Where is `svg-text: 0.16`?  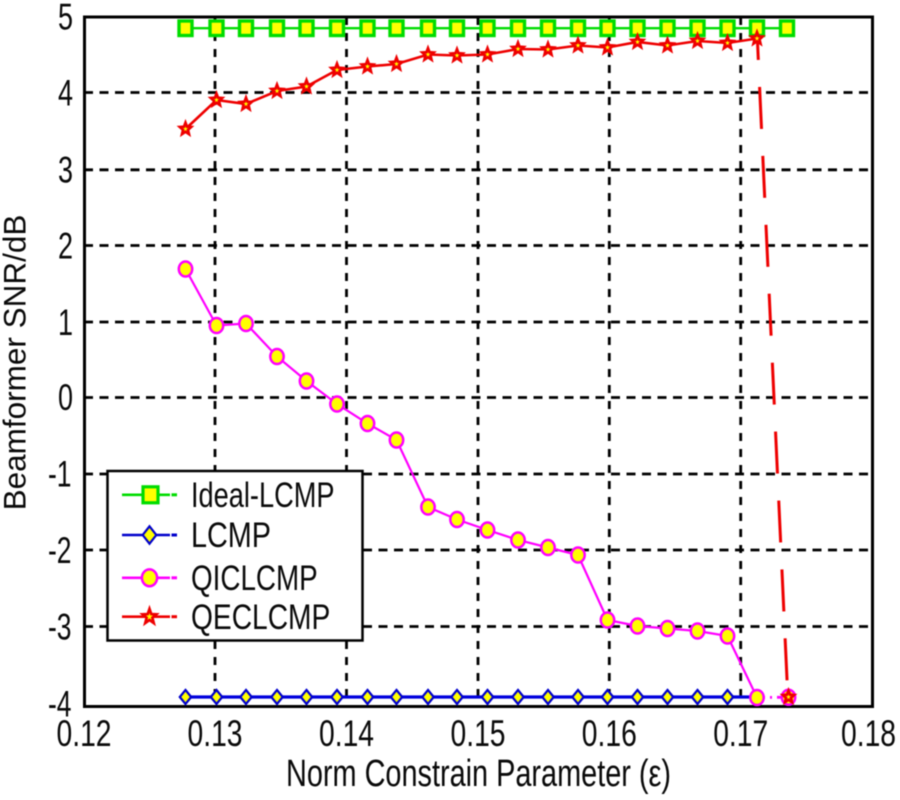 svg-text: 0.16 is located at coordinates (609, 733).